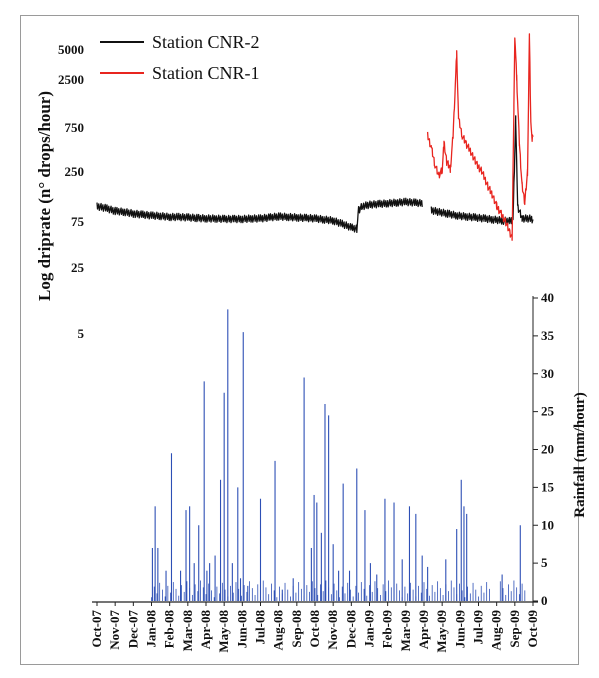 This screenshot has height=678, width=599. I want to click on legend-label-cnr1: Station CNR-1, so click(206, 73).